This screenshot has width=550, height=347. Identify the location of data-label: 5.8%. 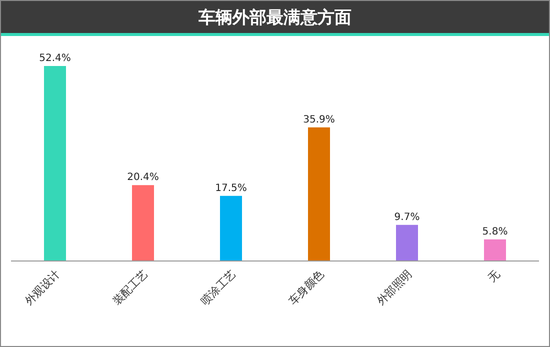
(495, 232).